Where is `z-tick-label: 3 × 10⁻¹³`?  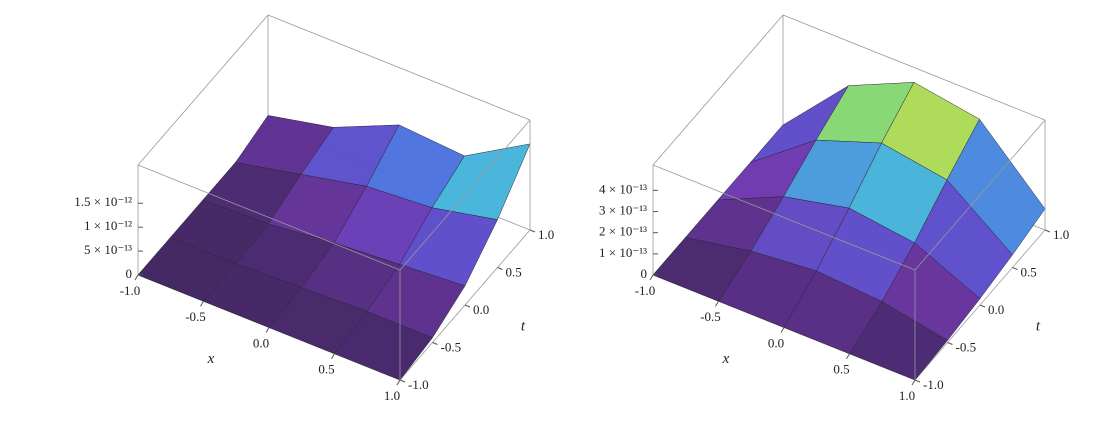
z-tick-label: 3 × 10⁻¹³ is located at coordinates (623, 210).